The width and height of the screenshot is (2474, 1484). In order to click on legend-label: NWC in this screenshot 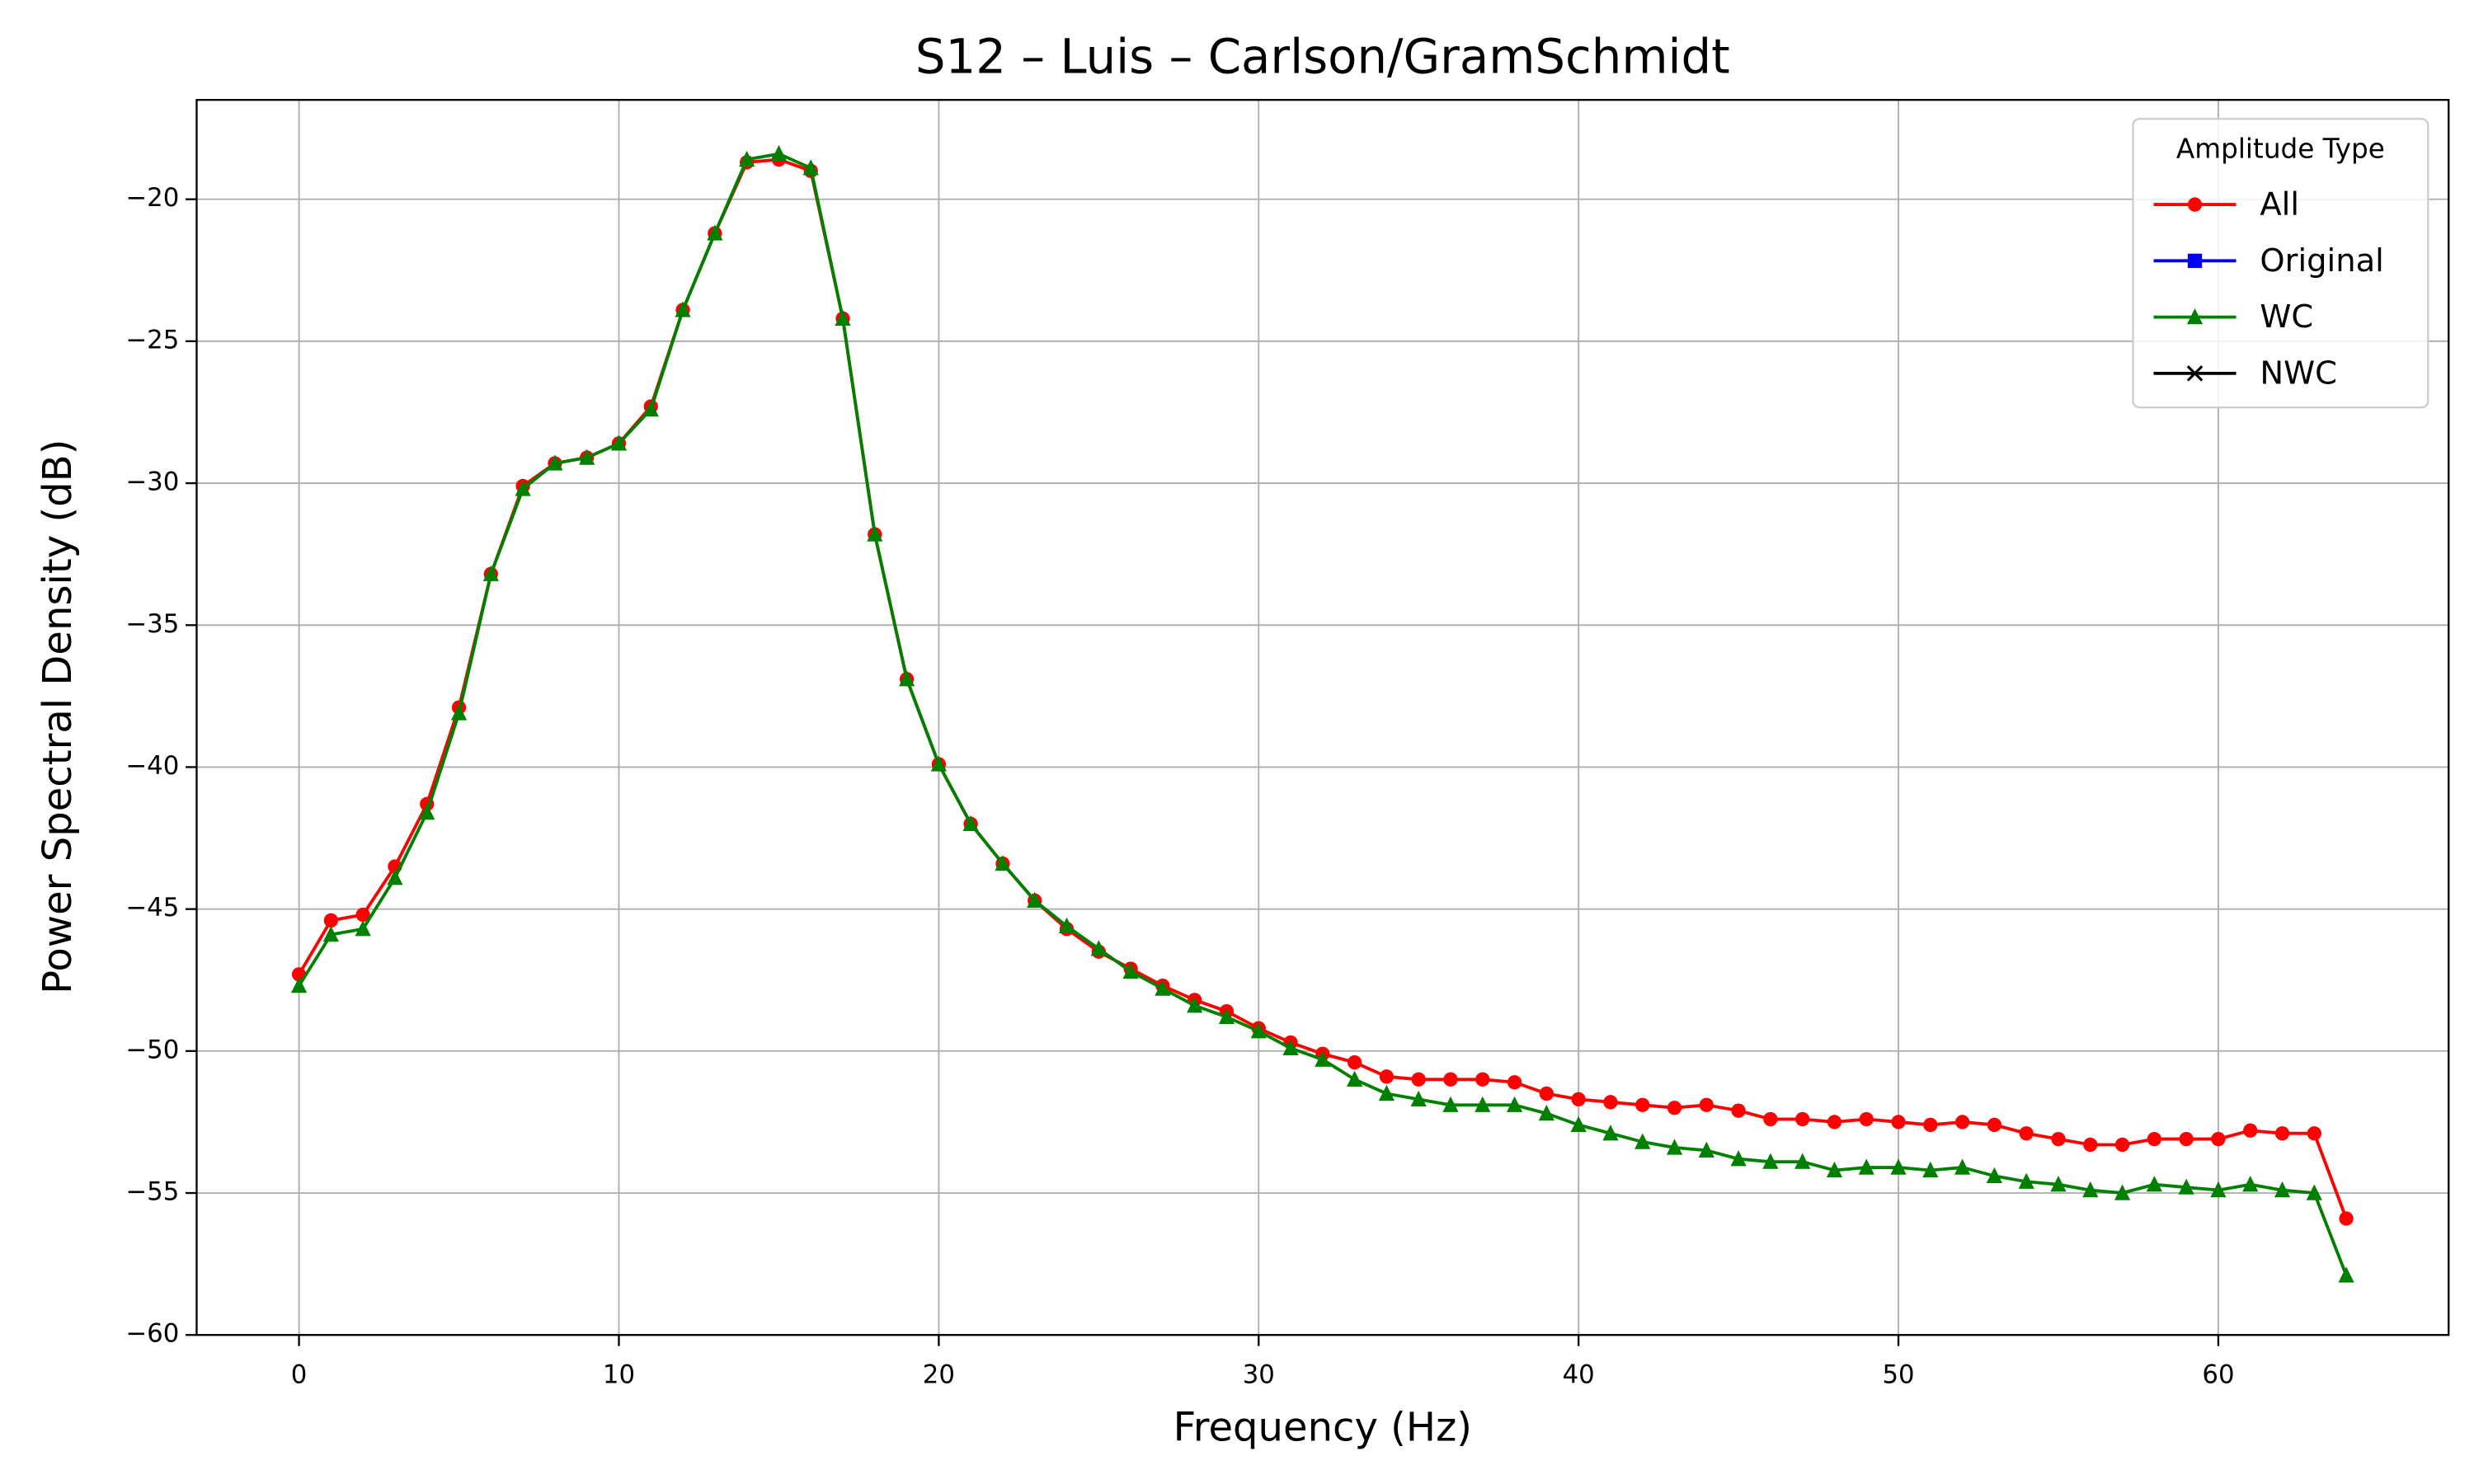, I will do `click(2298, 373)`.